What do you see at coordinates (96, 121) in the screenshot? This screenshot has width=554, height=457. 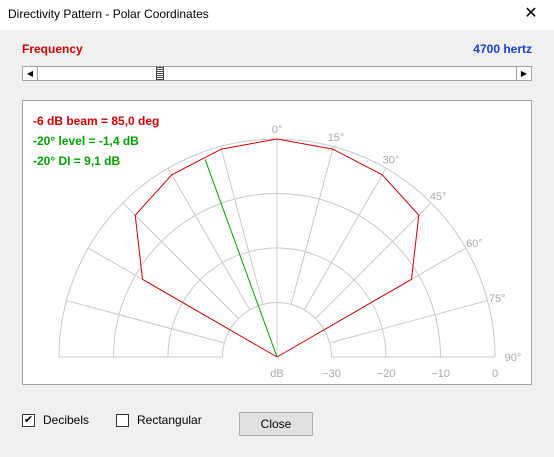 I see `beam-width-text: -6 dB beam = 85,0 deg` at bounding box center [96, 121].